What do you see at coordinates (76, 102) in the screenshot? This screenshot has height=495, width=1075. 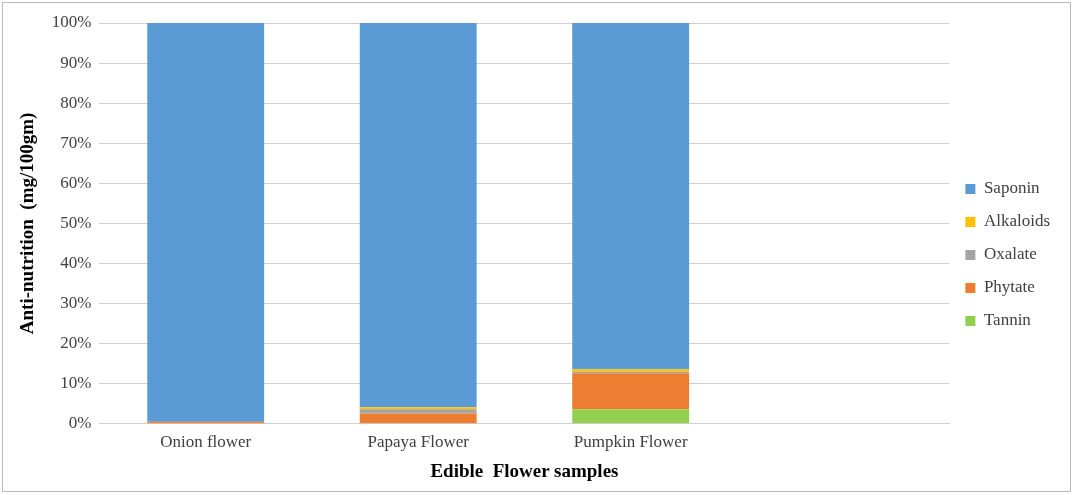 I see `y-tick-label: 80%` at bounding box center [76, 102].